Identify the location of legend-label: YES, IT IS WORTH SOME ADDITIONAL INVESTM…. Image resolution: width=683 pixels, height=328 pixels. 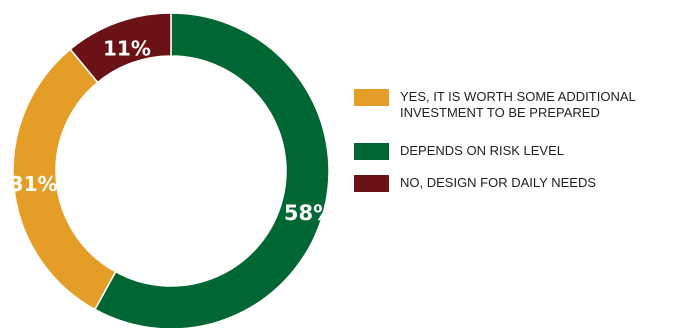
(518, 104).